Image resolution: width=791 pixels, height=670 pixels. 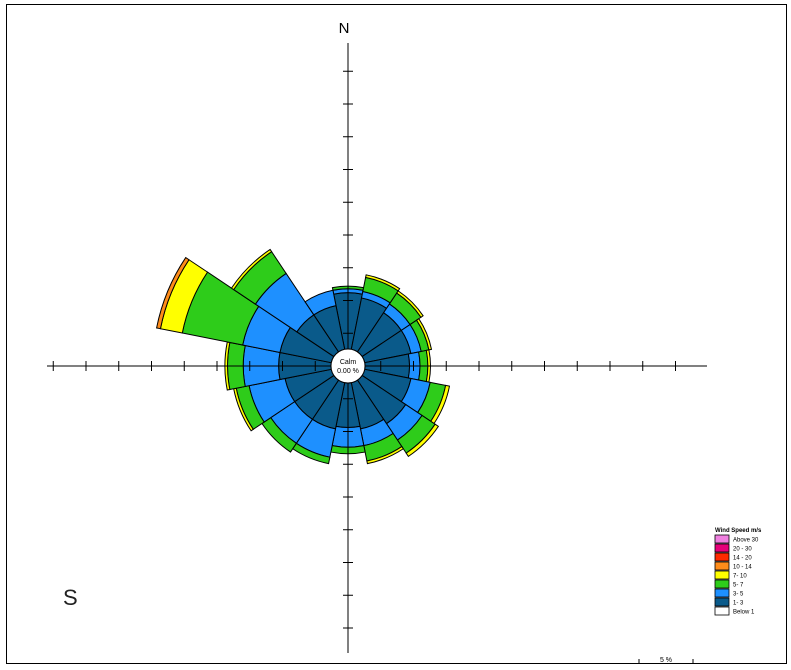 I want to click on legend-label: 1- 3, so click(x=738, y=604).